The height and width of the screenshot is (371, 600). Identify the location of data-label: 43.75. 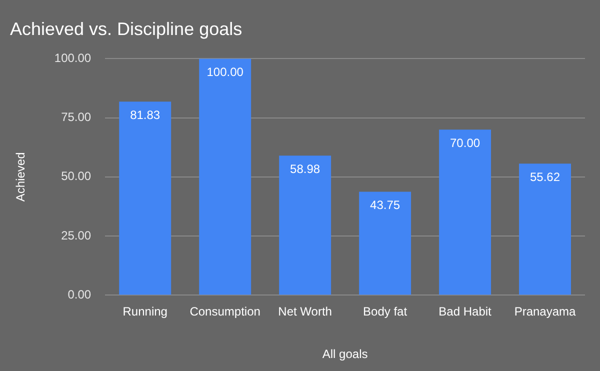
(385, 205).